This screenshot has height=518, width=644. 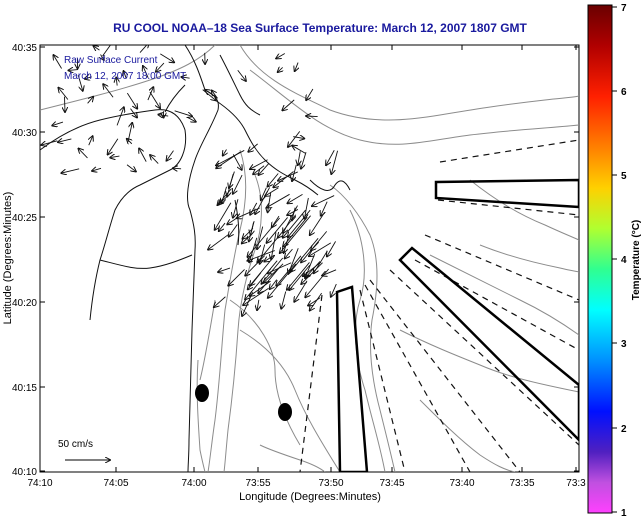 I want to click on x-tick-label: 74:10, so click(x=39, y=483).